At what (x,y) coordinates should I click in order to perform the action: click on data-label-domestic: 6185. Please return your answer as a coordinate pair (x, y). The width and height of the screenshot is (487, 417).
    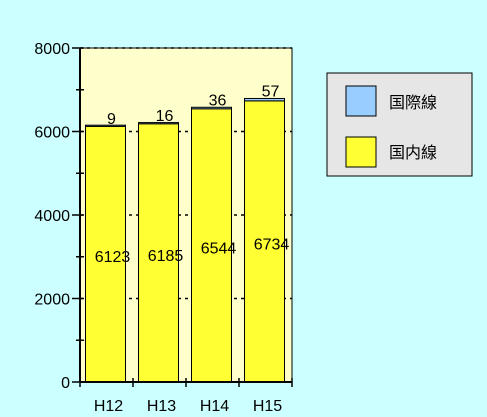
    Looking at the image, I should click on (166, 256).